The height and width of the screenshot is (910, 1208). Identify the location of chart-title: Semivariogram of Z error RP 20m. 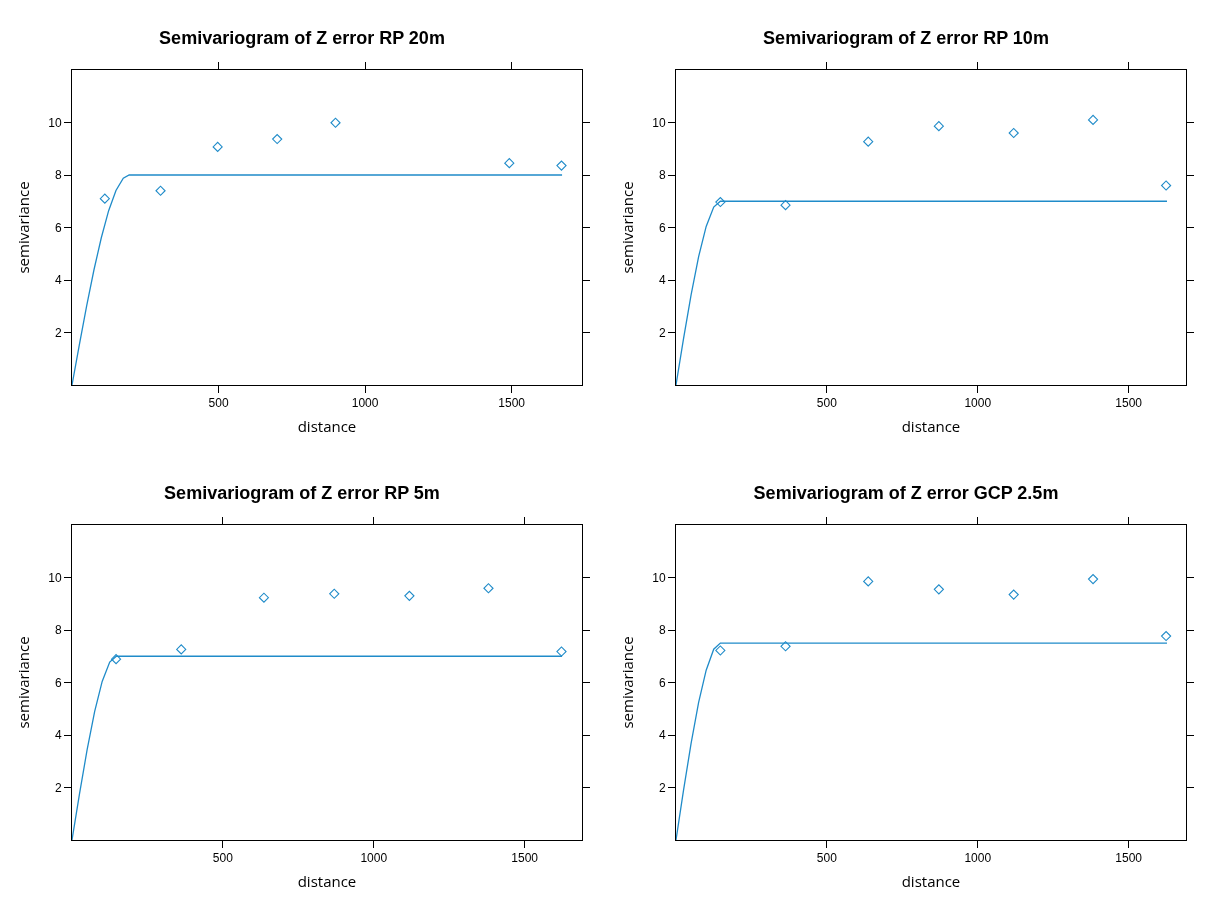
(302, 38).